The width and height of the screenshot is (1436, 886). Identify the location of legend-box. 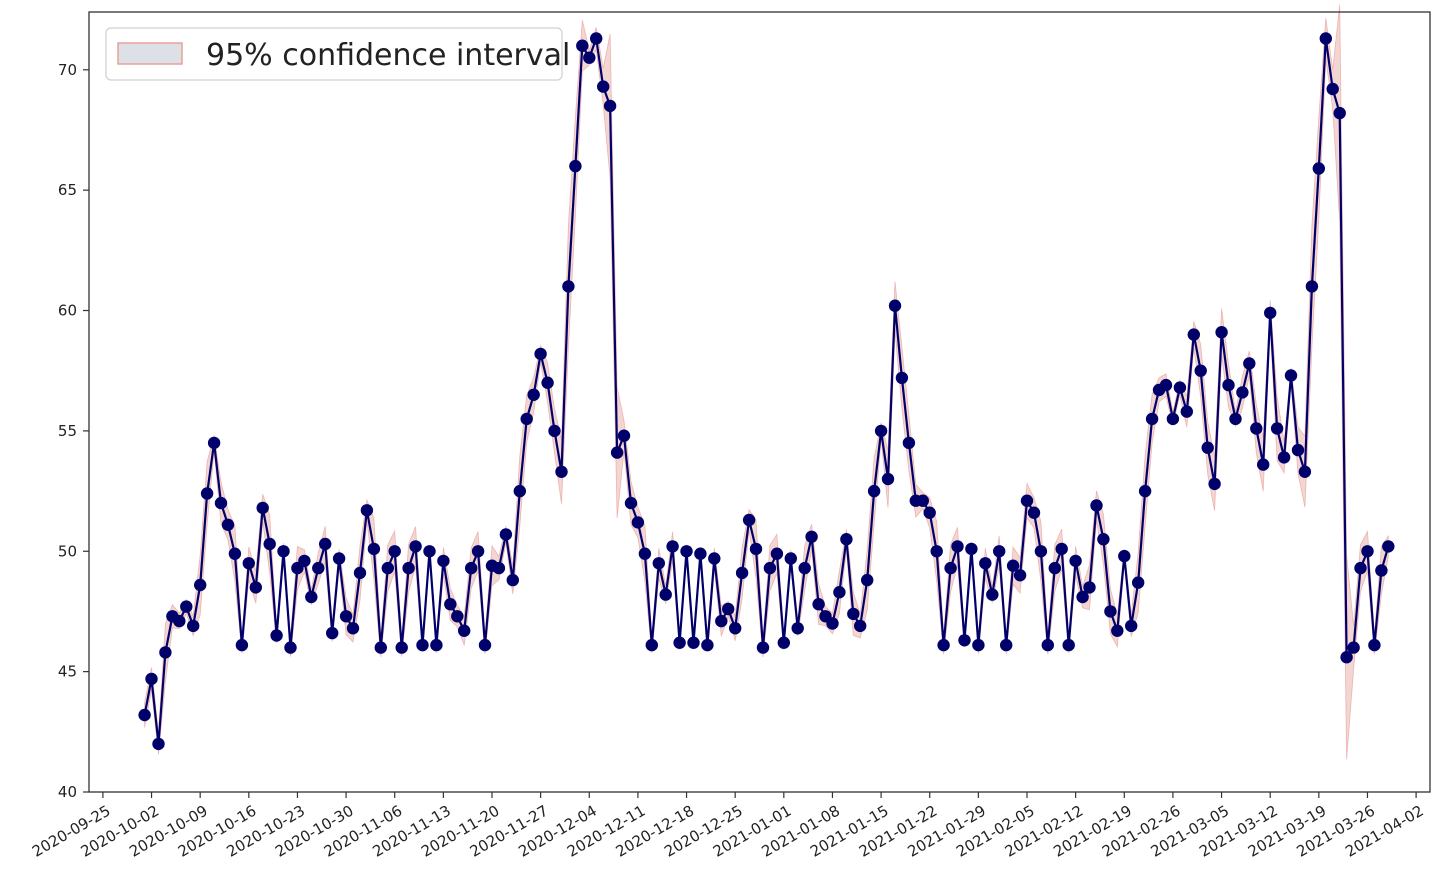
(334, 54).